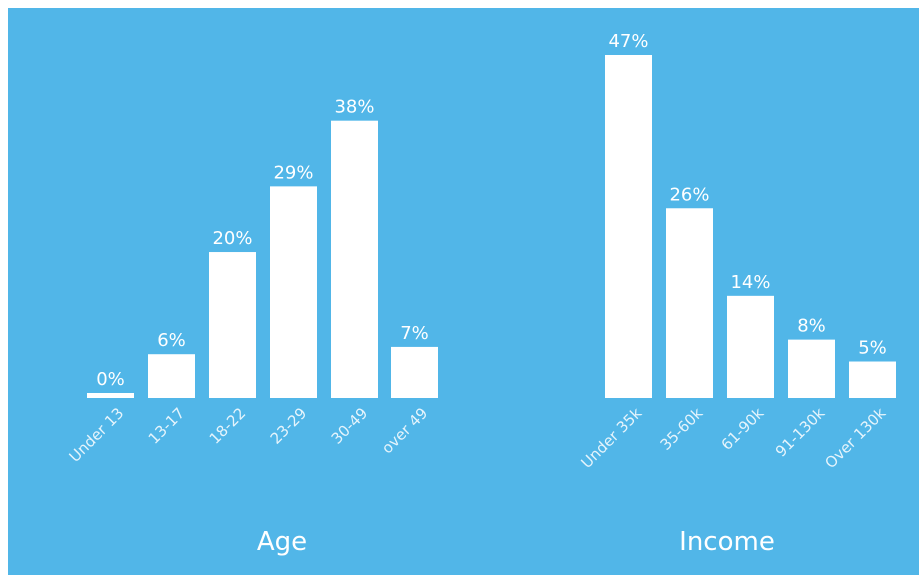 This screenshot has width=919, height=579. Describe the element at coordinates (110, 379) in the screenshot. I see `age-value-label: 0%` at that location.